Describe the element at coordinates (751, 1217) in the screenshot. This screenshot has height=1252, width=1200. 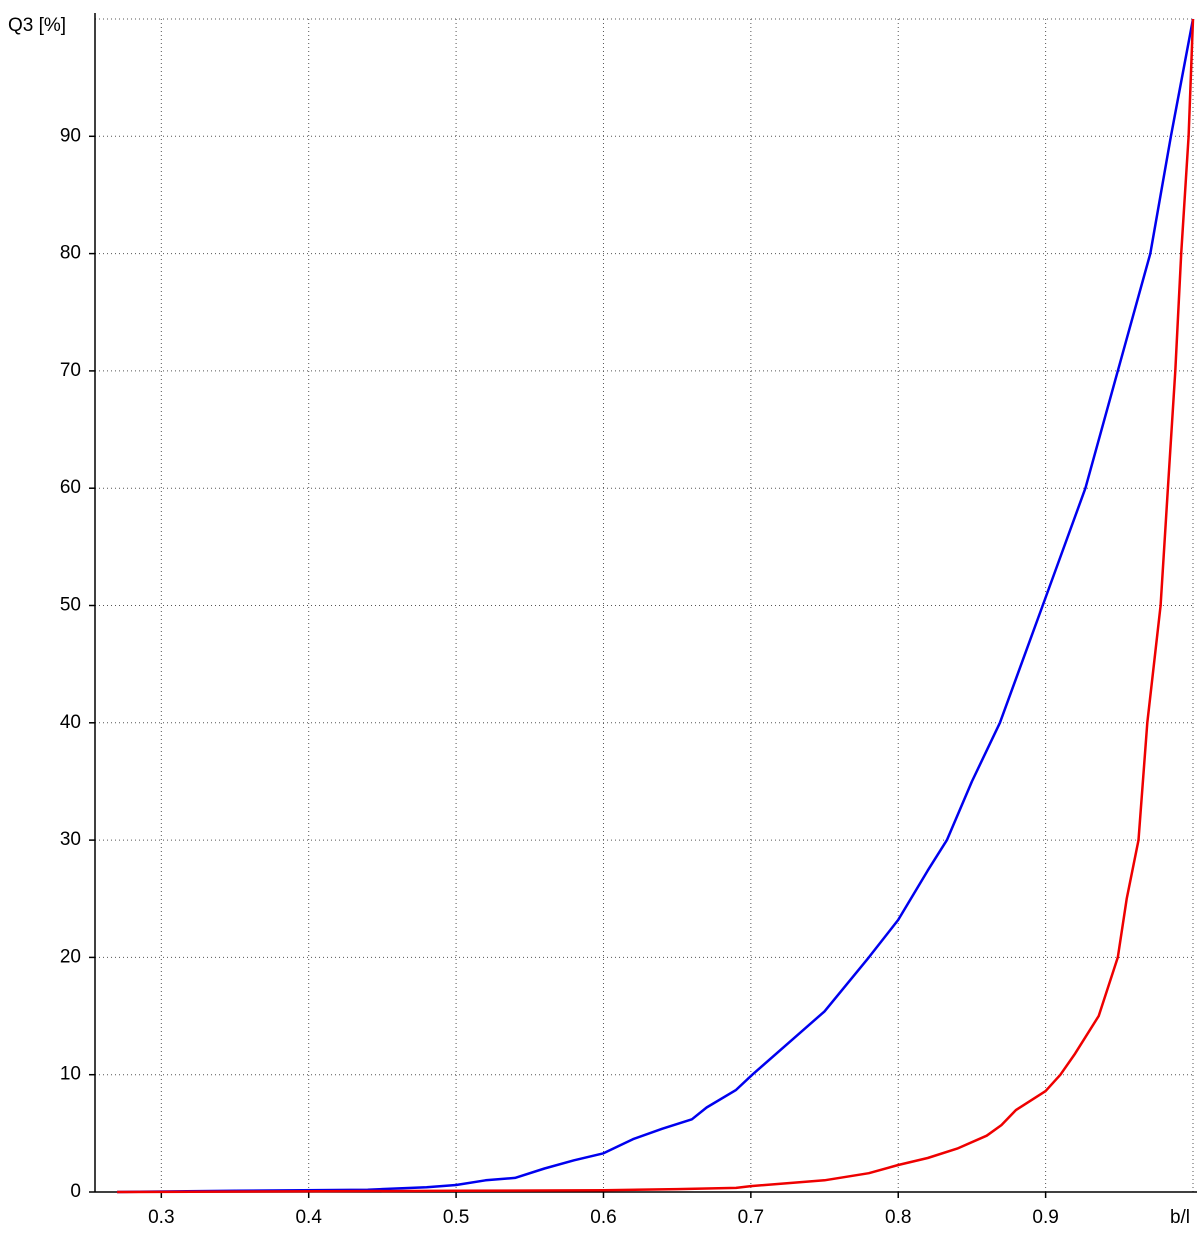
I see `x-tick-label: 0.7` at that location.